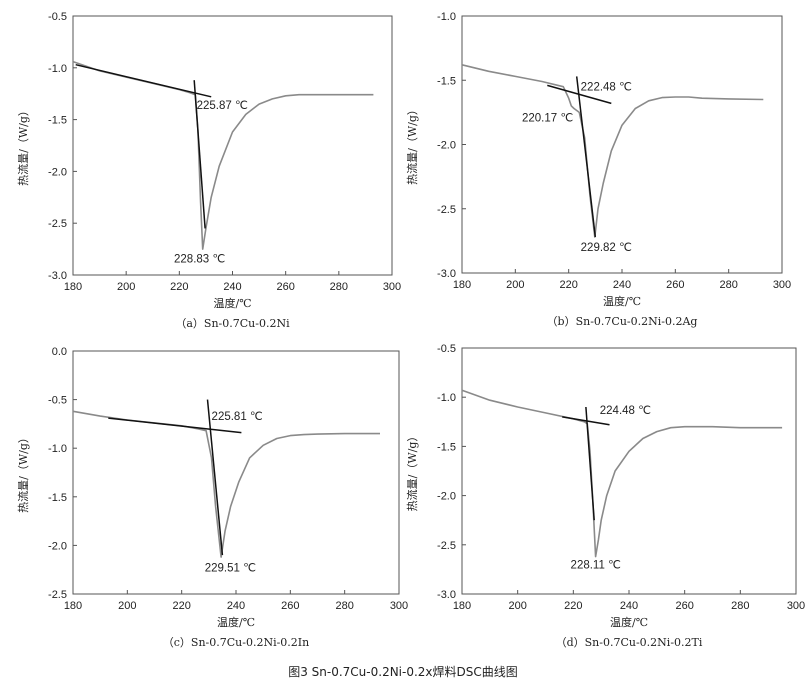 The width and height of the screenshot is (806, 682). Describe the element at coordinates (547, 118) in the screenshot. I see `temperature-annotation: 220.17 ℃` at that location.